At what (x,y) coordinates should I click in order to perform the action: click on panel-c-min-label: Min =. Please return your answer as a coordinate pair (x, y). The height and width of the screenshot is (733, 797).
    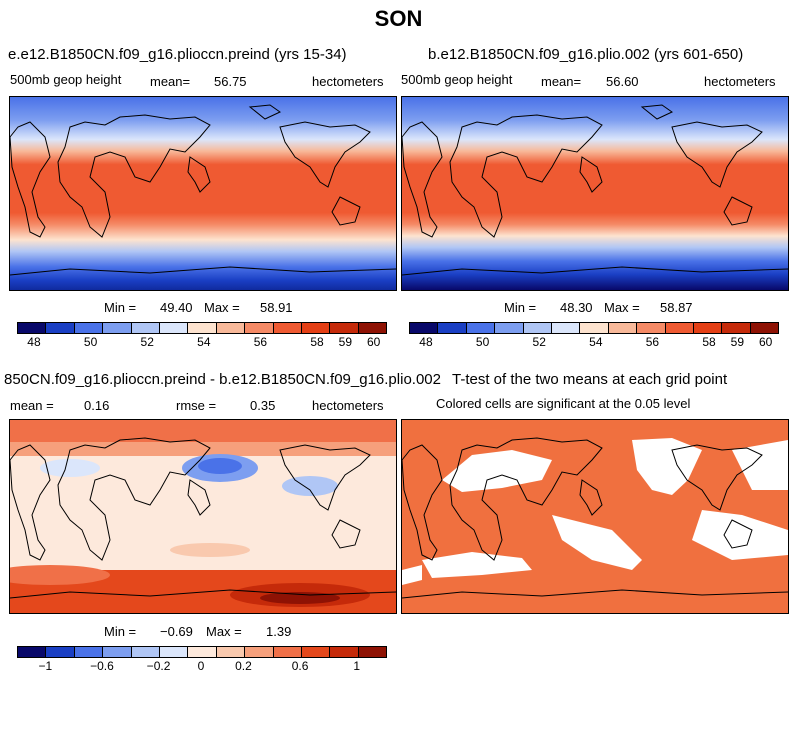
    Looking at the image, I should click on (120, 631).